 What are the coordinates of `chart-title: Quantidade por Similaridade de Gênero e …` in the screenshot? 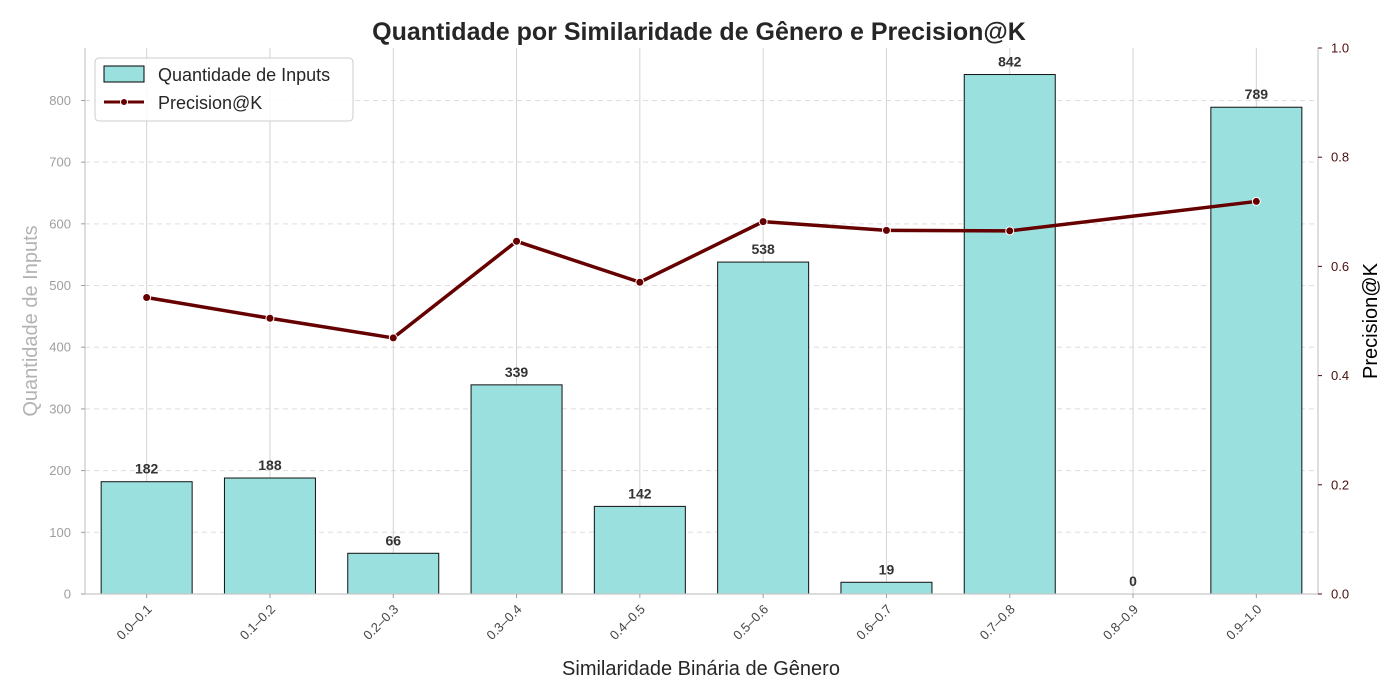 It's located at (699, 32).